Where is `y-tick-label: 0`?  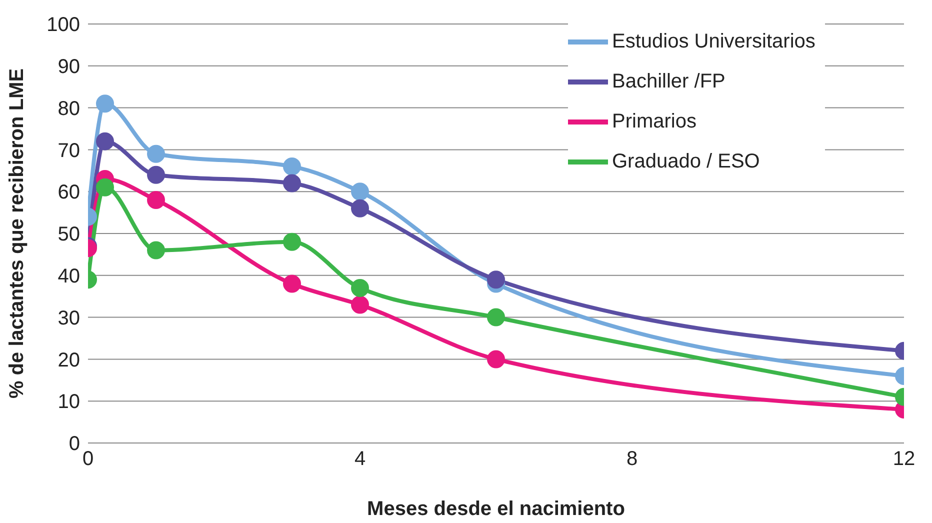
y-tick-label: 0 is located at coordinates (74, 444).